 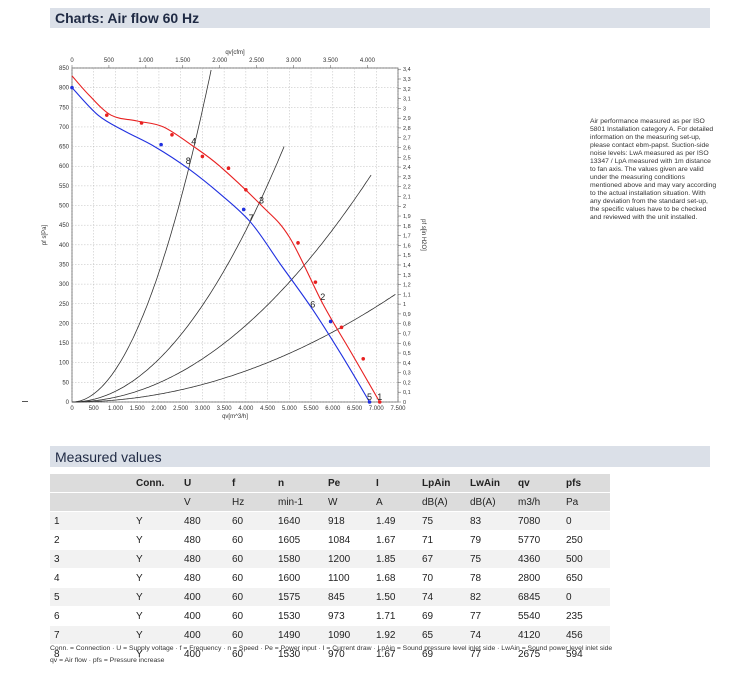 What do you see at coordinates (586, 578) in the screenshot?
I see `table-cell: 650` at bounding box center [586, 578].